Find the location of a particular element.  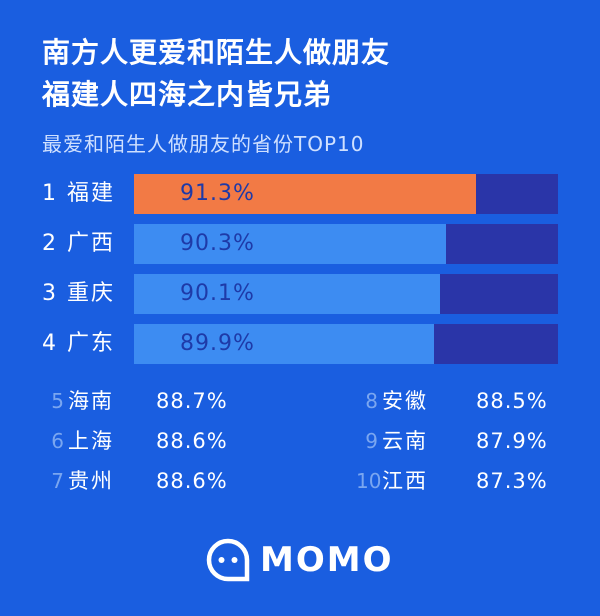

momo-chat-bubble-icon is located at coordinates (228, 560).